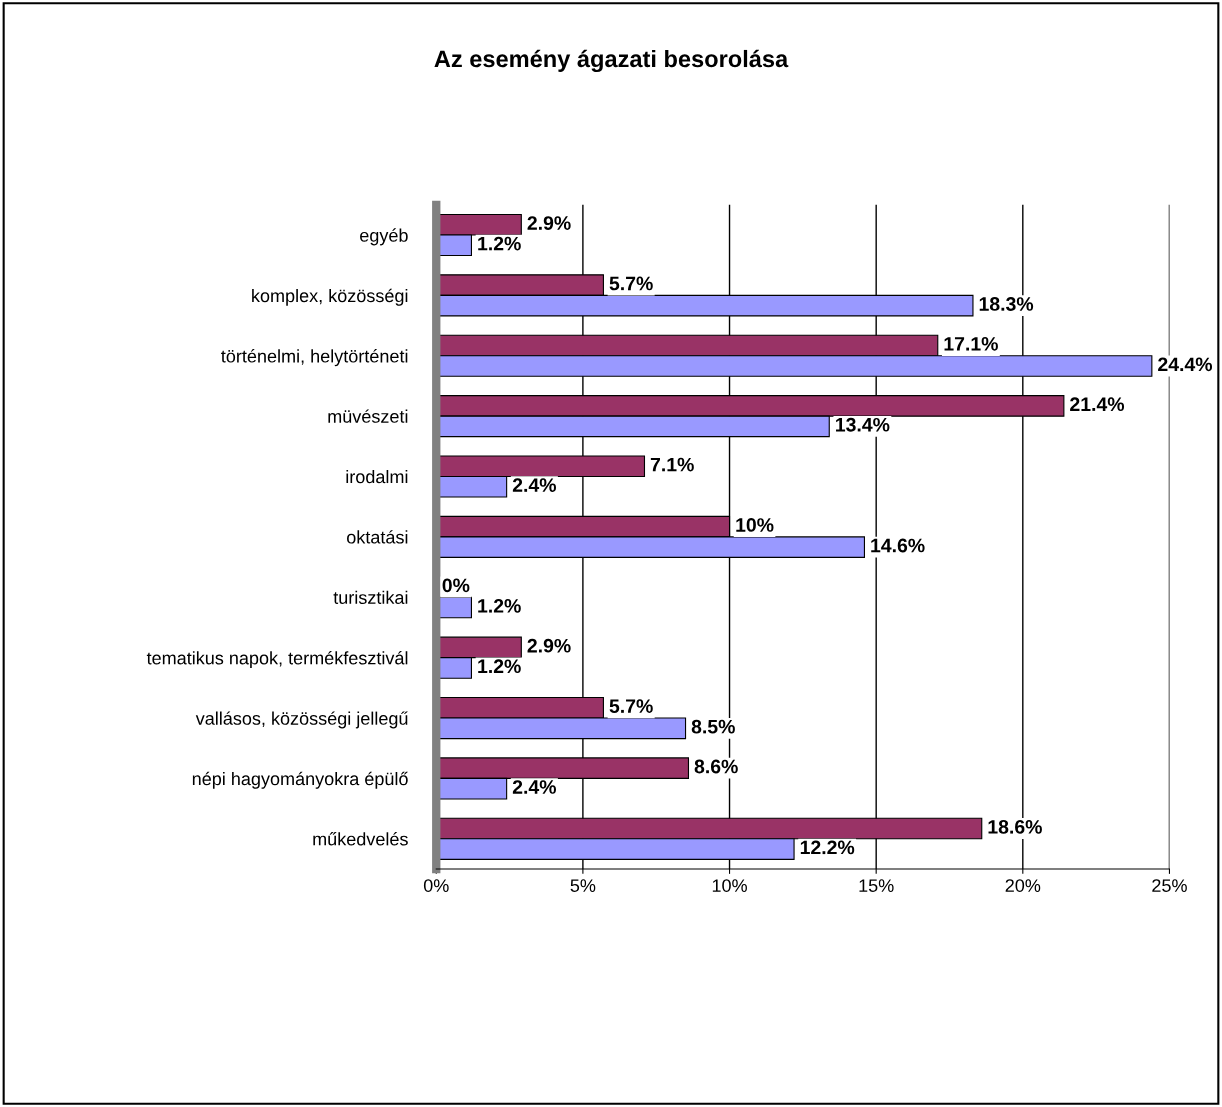 The height and width of the screenshot is (1107, 1222). I want to click on x-tick-label: 0%, so click(436, 885).